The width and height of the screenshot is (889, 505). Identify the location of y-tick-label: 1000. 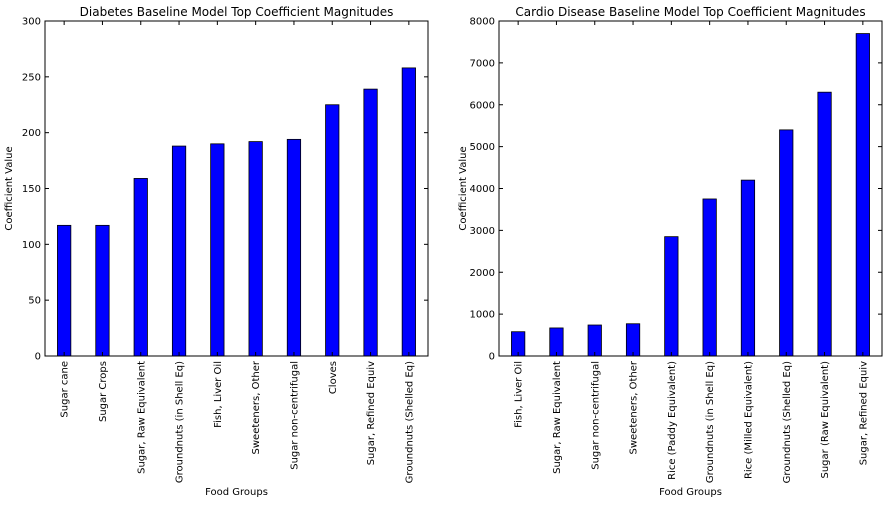
(482, 315).